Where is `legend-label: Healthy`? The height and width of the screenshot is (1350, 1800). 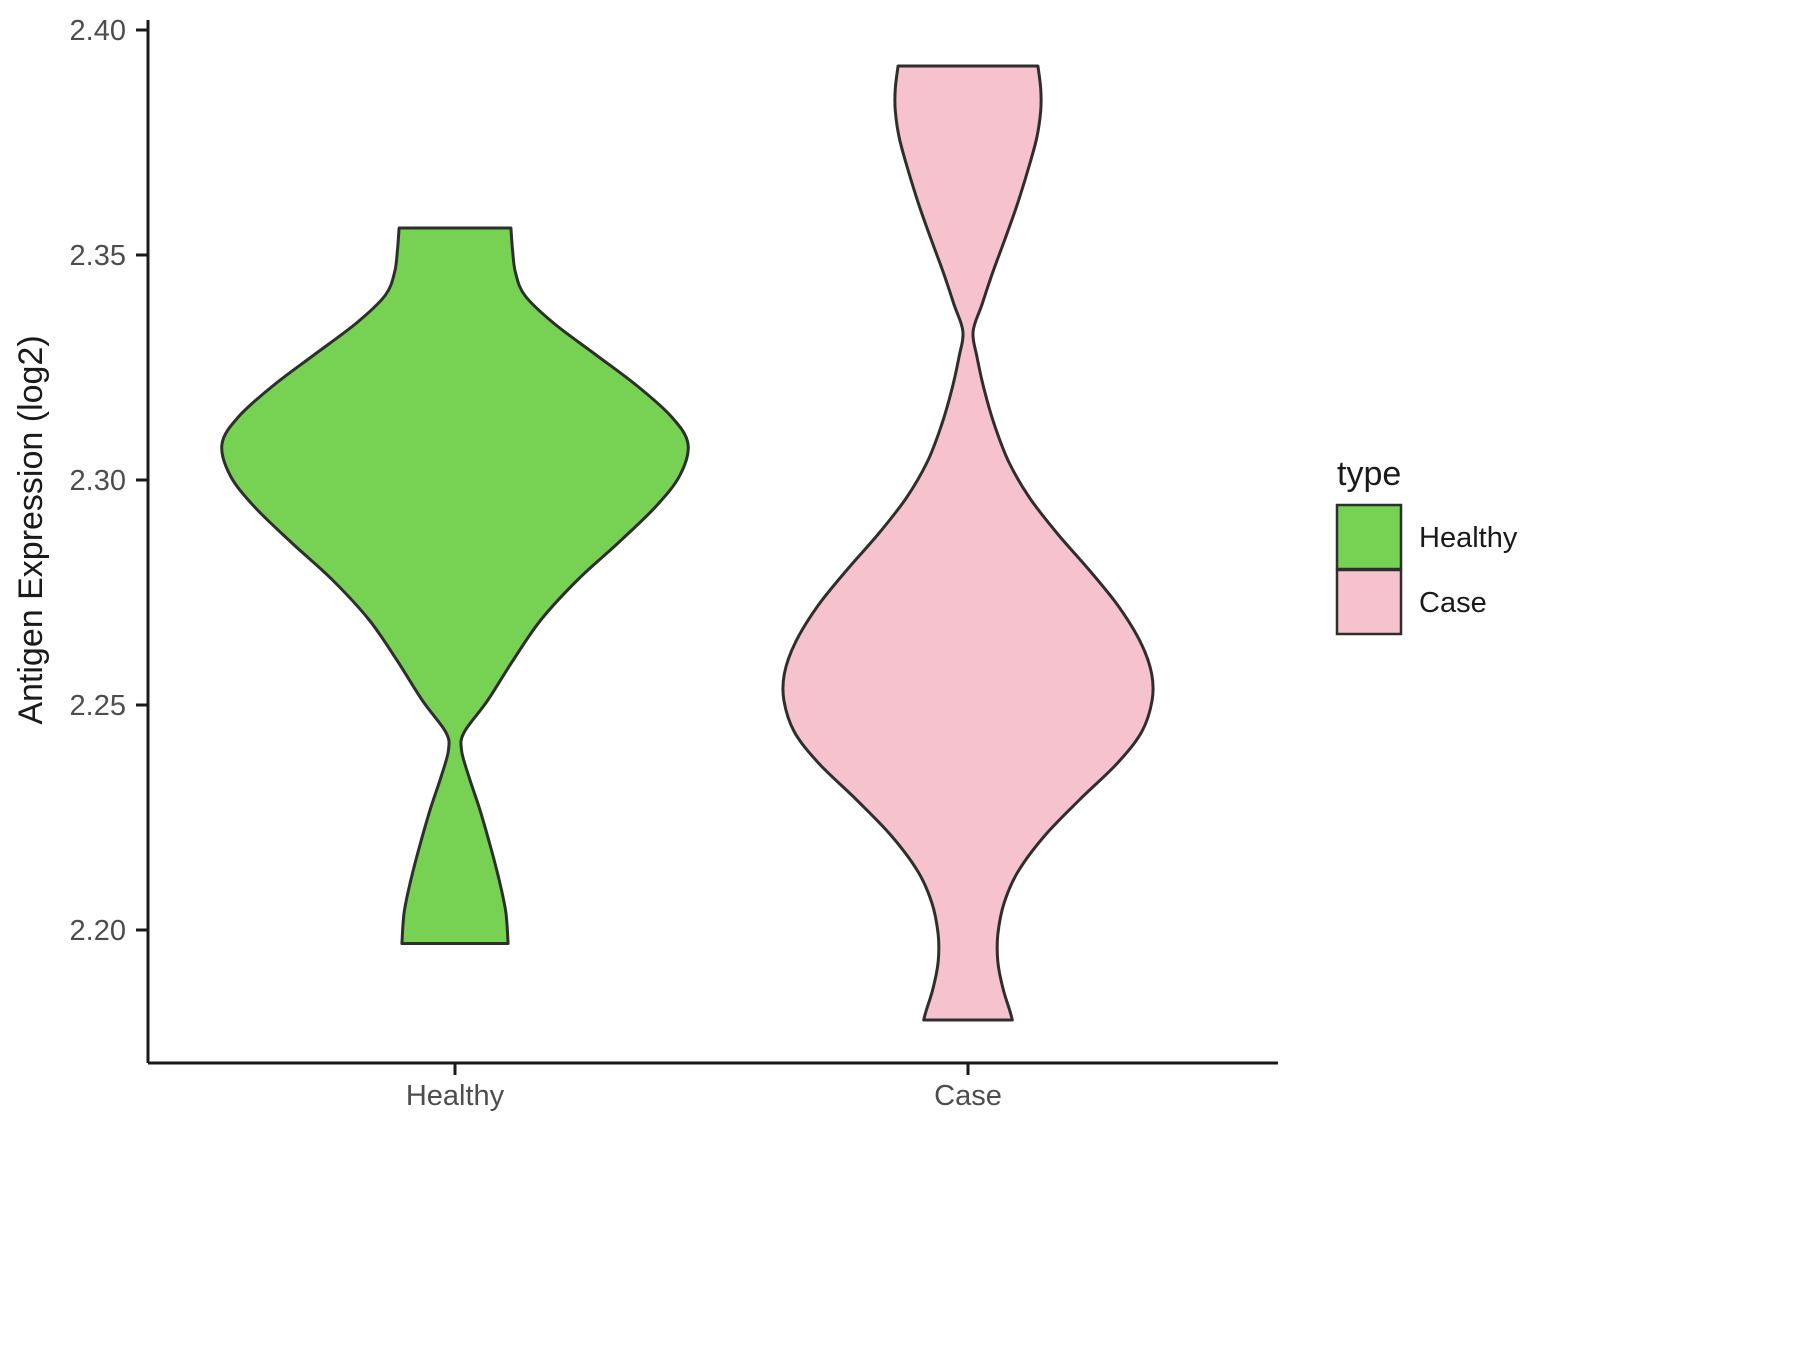 legend-label: Healthy is located at coordinates (1468, 538).